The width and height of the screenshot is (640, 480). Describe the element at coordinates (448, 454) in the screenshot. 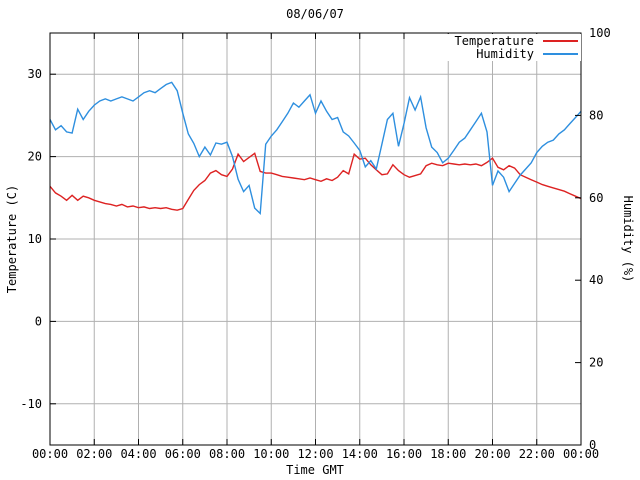

I see `x-tick-label: 18:00` at that location.